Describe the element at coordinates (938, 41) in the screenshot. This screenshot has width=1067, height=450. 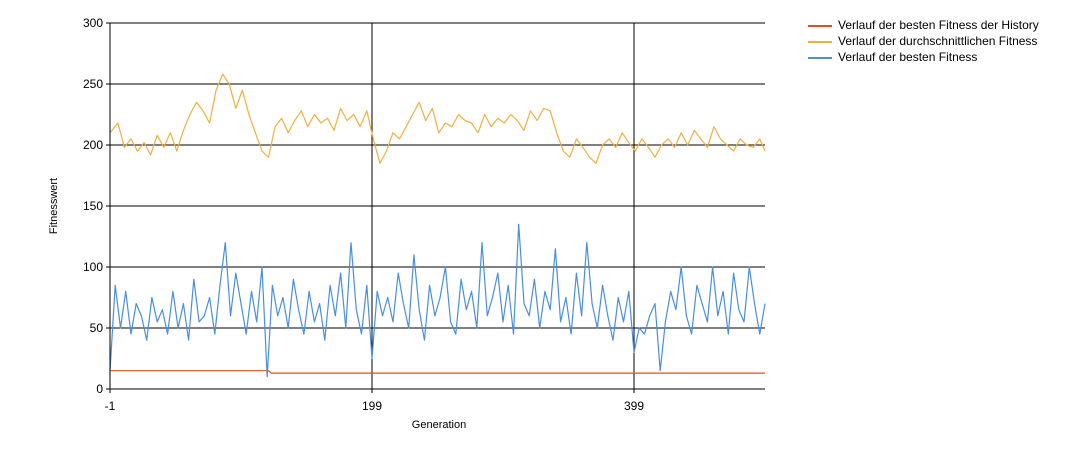
I see `legend-label-average: Verlauf der durchschnittlichen Fitness` at that location.